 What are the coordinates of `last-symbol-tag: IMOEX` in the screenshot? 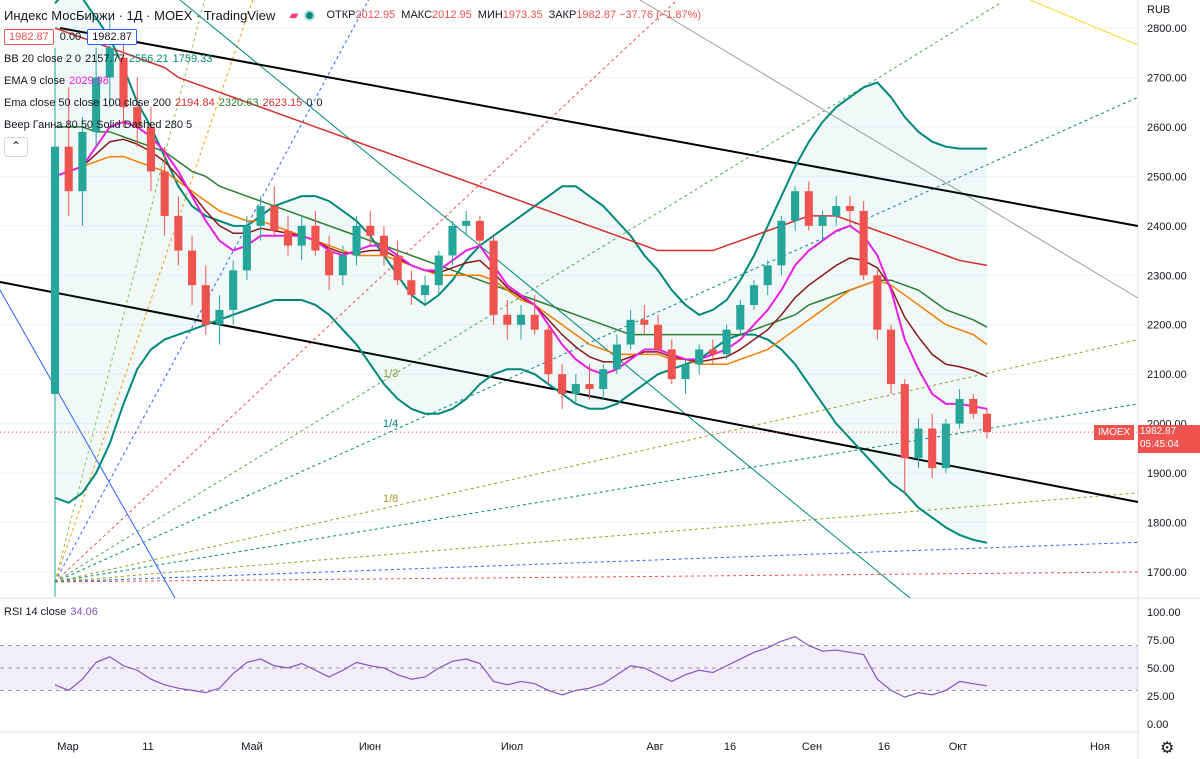 It's located at (1114, 432).